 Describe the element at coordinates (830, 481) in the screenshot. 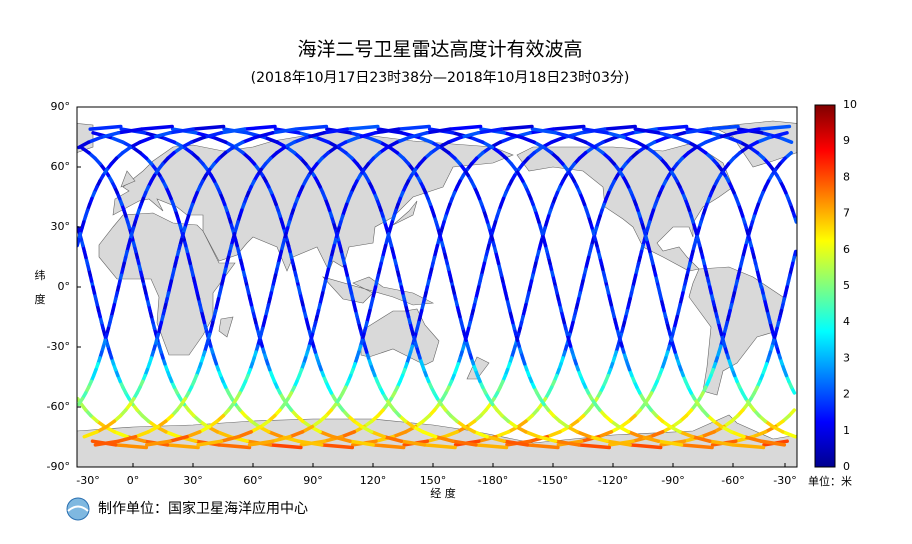

I see `colorbar-unit: 单位：米` at that location.